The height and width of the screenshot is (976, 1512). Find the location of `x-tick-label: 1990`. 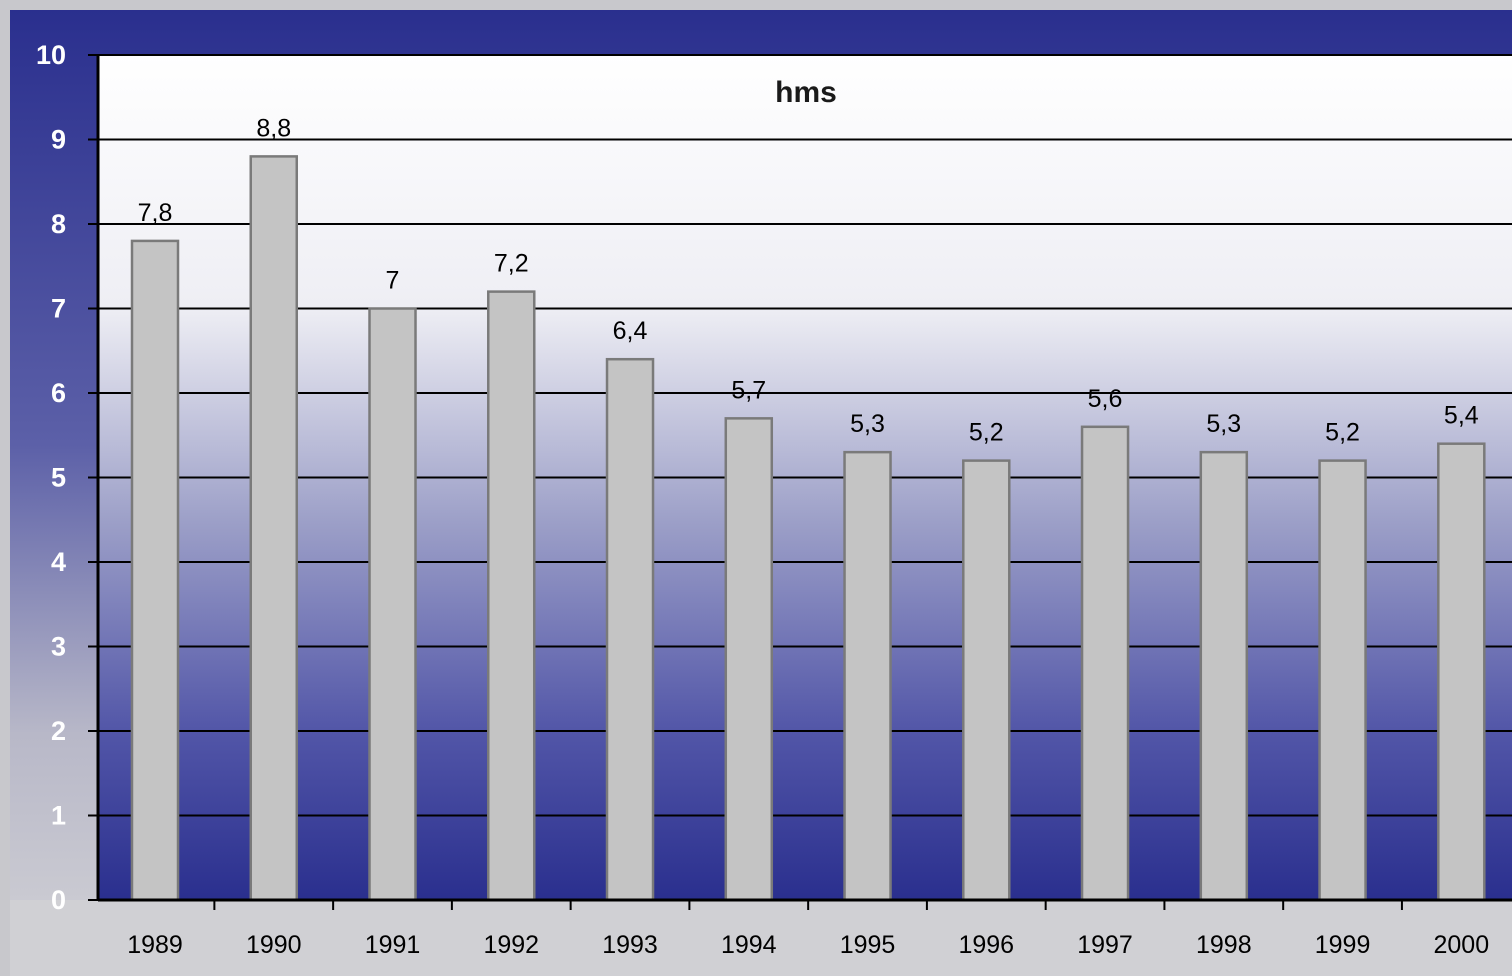

x-tick-label: 1990 is located at coordinates (274, 945).